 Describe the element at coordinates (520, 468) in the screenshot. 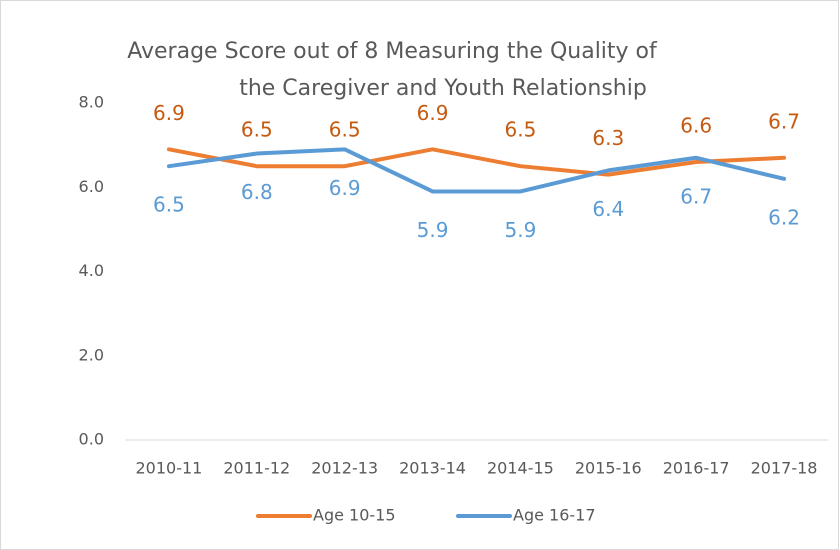

I see `x-tick-label: 2014-15` at that location.